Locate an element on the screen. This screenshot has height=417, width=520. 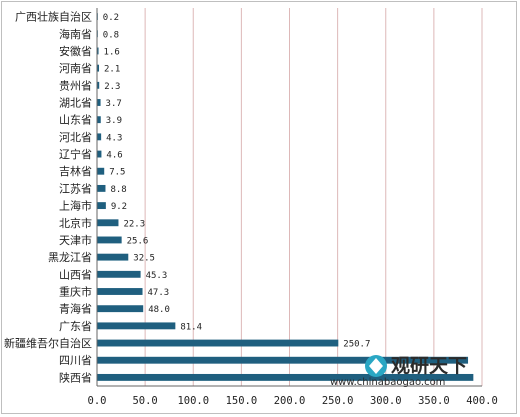
value-label: 4.6 is located at coordinates (114, 156).